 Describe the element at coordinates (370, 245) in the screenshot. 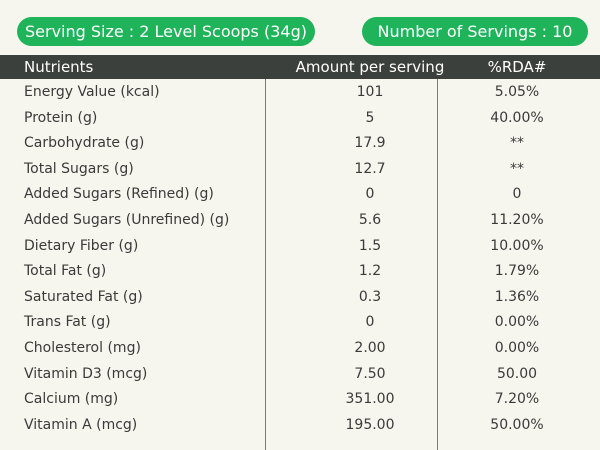

I see `amount: 1.5` at that location.